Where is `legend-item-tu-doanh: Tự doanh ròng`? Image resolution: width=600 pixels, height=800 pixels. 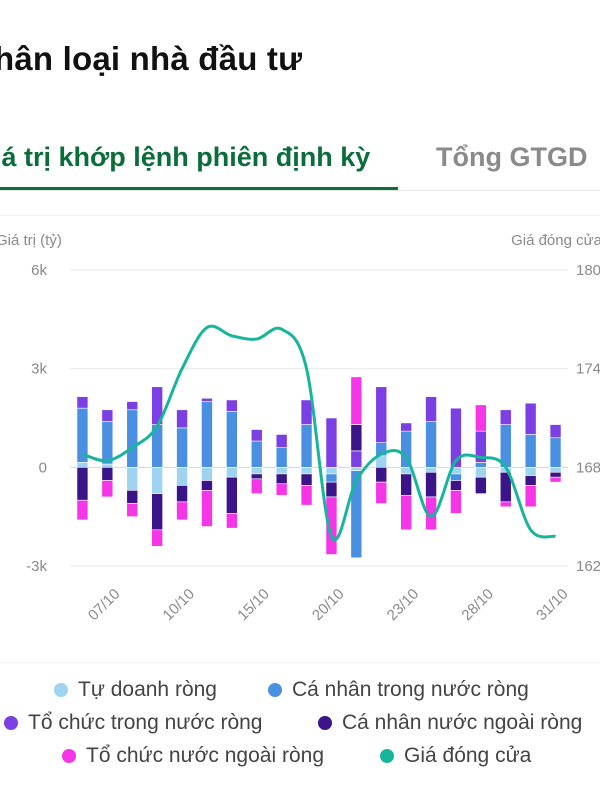
legend-item-tu-doanh: Tự doanh ròng is located at coordinates (135, 690).